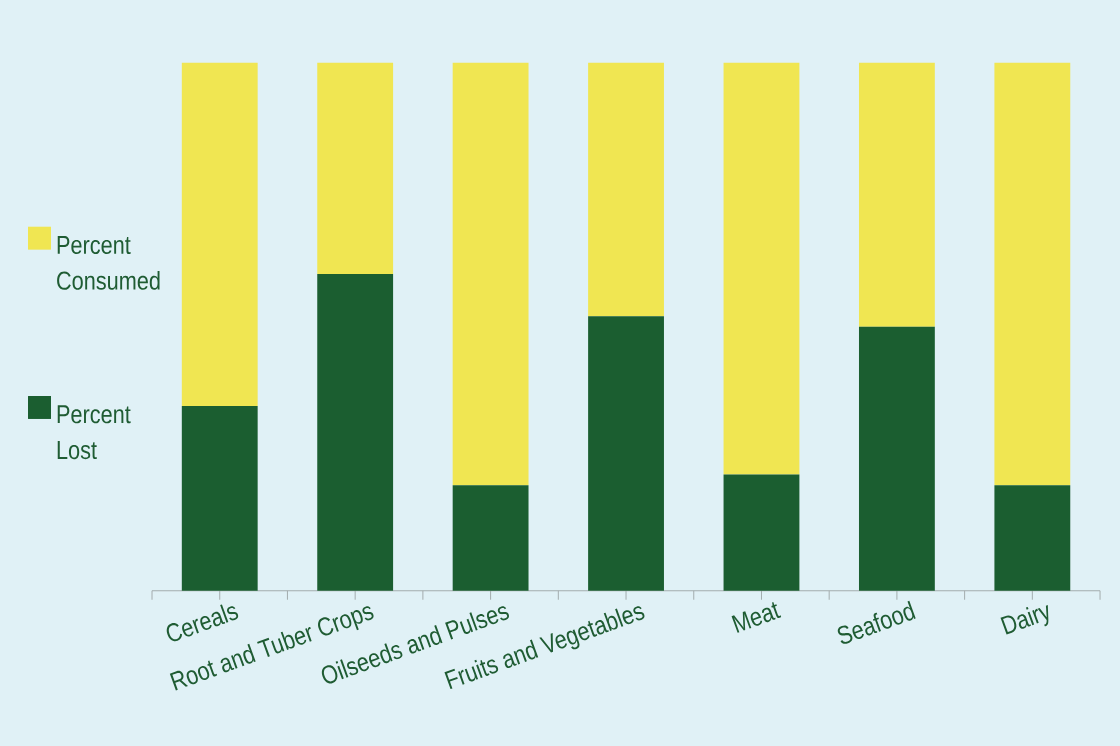 This screenshot has width=1120, height=746. Describe the element at coordinates (756, 617) in the screenshot. I see `x-tick-label: Meat` at that location.